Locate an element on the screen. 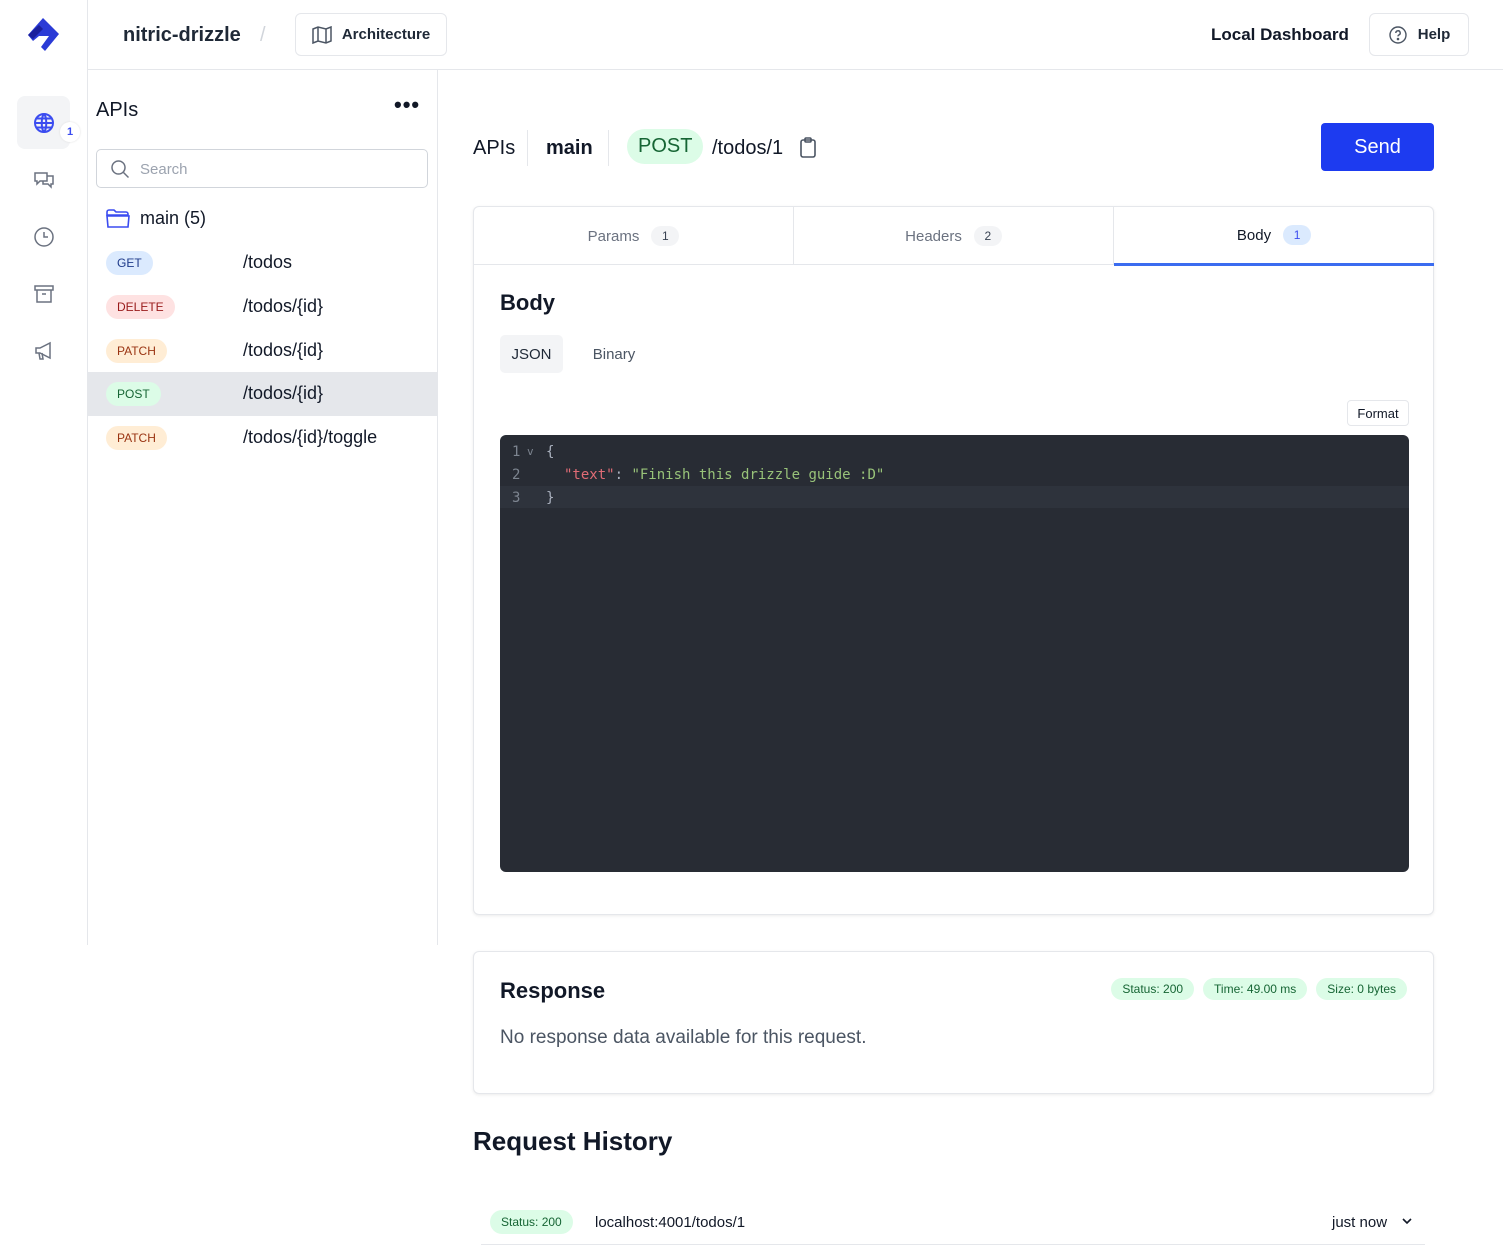  tab-headers: Headers 2 is located at coordinates (954, 236).